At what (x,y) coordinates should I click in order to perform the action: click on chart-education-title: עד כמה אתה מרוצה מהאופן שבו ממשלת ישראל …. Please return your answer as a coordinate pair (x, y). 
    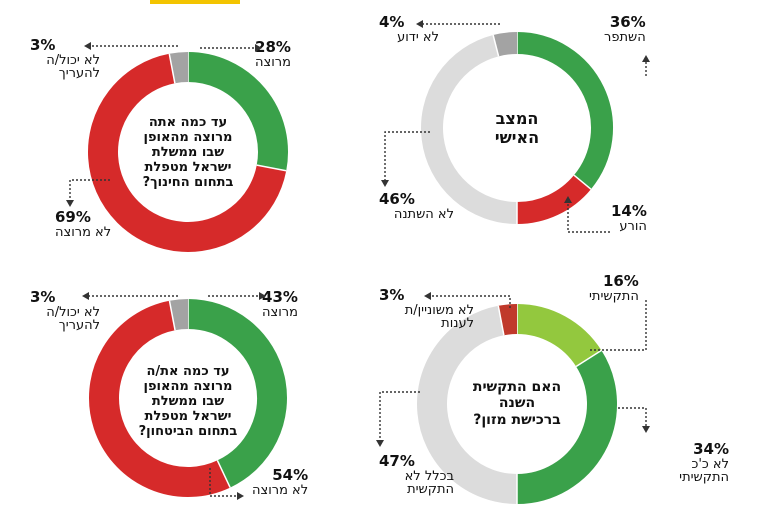
    Looking at the image, I should click on (188, 152).